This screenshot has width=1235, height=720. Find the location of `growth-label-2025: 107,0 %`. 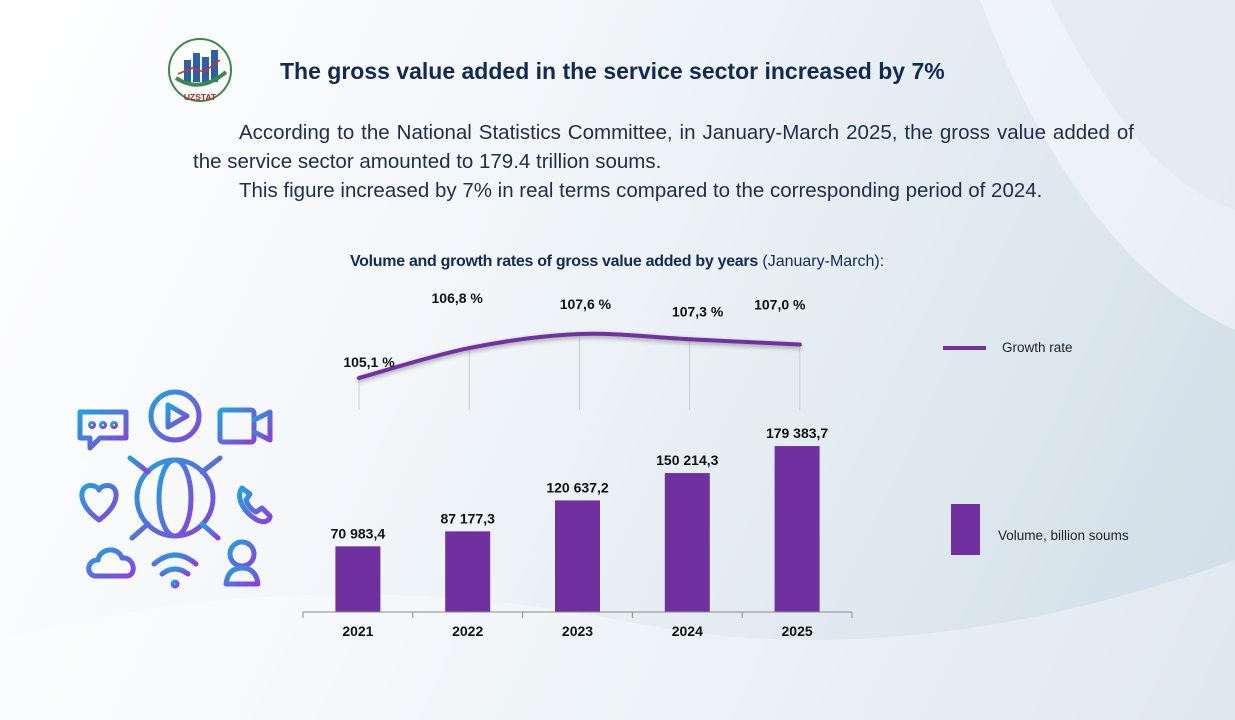

growth-label-2025: 107,0 % is located at coordinates (780, 305).